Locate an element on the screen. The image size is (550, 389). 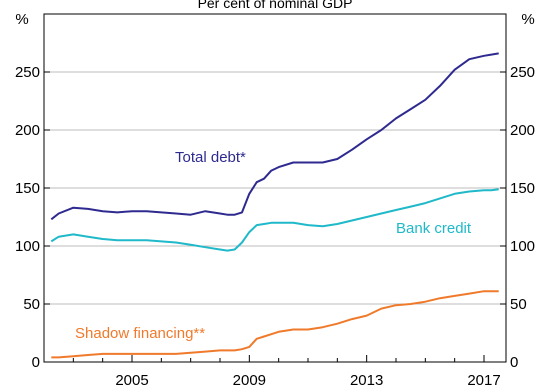
chart-title: Per cent of nominal GDP is located at coordinates (275, 5).